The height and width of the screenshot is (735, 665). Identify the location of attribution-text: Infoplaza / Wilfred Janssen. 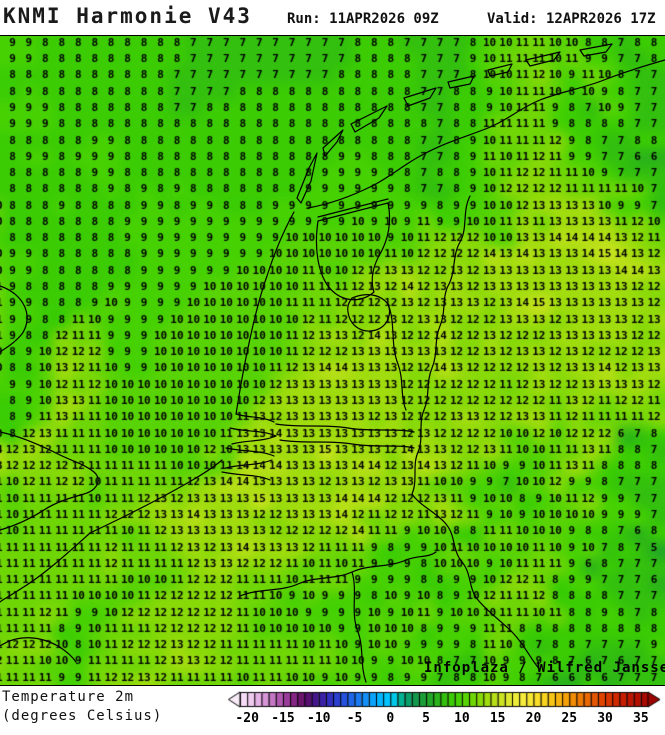
(544, 668).